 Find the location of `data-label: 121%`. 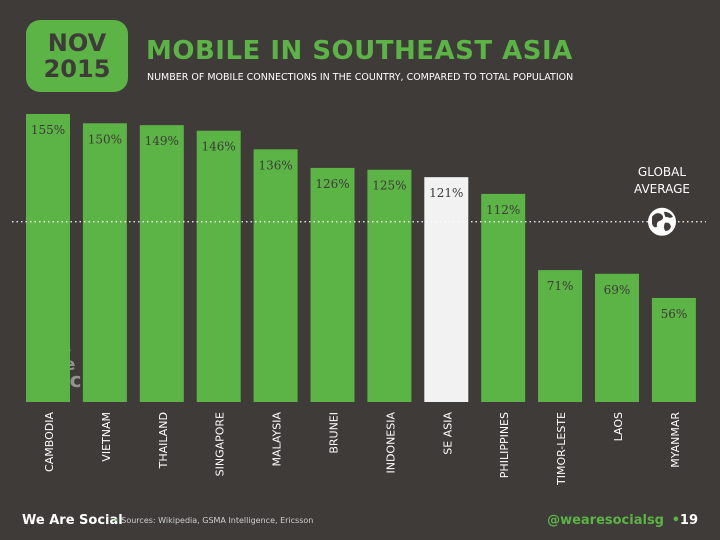

data-label: 121% is located at coordinates (446, 193).